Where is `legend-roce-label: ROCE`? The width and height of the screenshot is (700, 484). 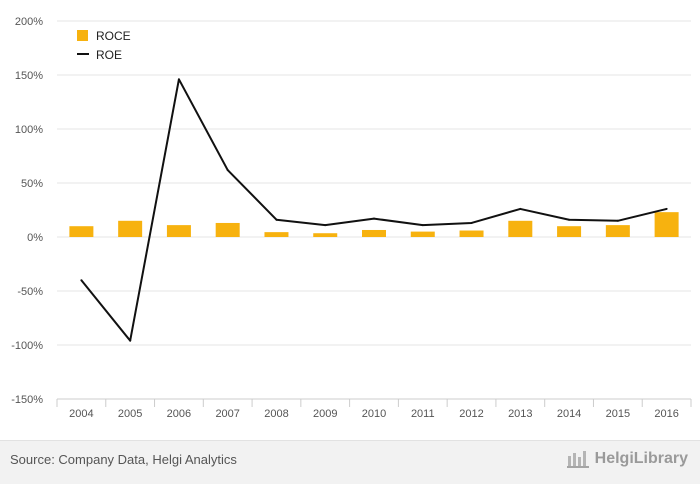
legend-roce-label: ROCE is located at coordinates (113, 36).